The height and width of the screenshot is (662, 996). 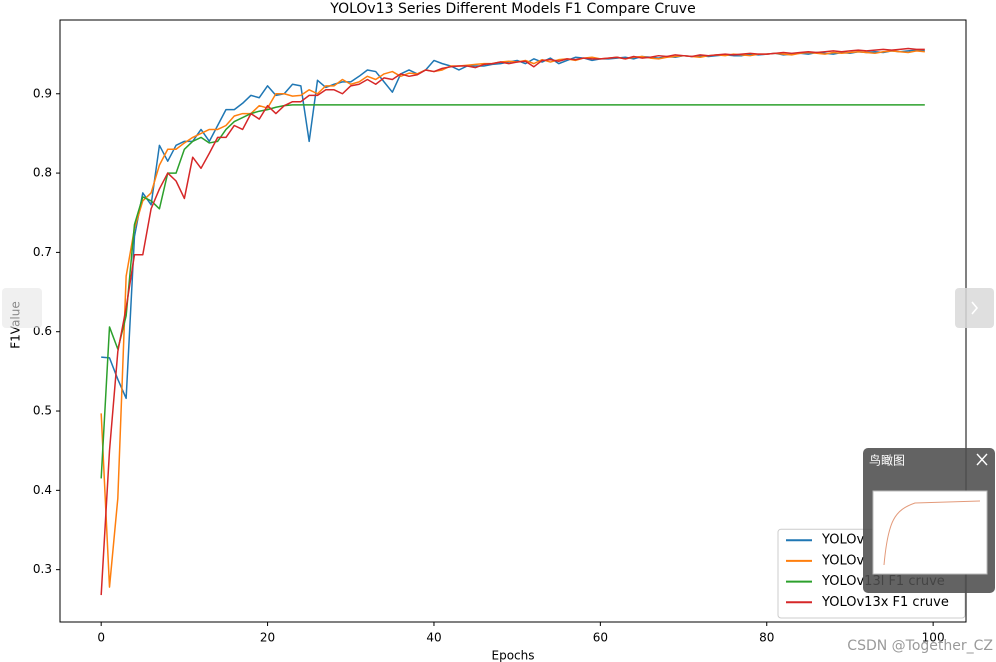 I want to click on x-tick-label: 60, so click(x=600, y=638).